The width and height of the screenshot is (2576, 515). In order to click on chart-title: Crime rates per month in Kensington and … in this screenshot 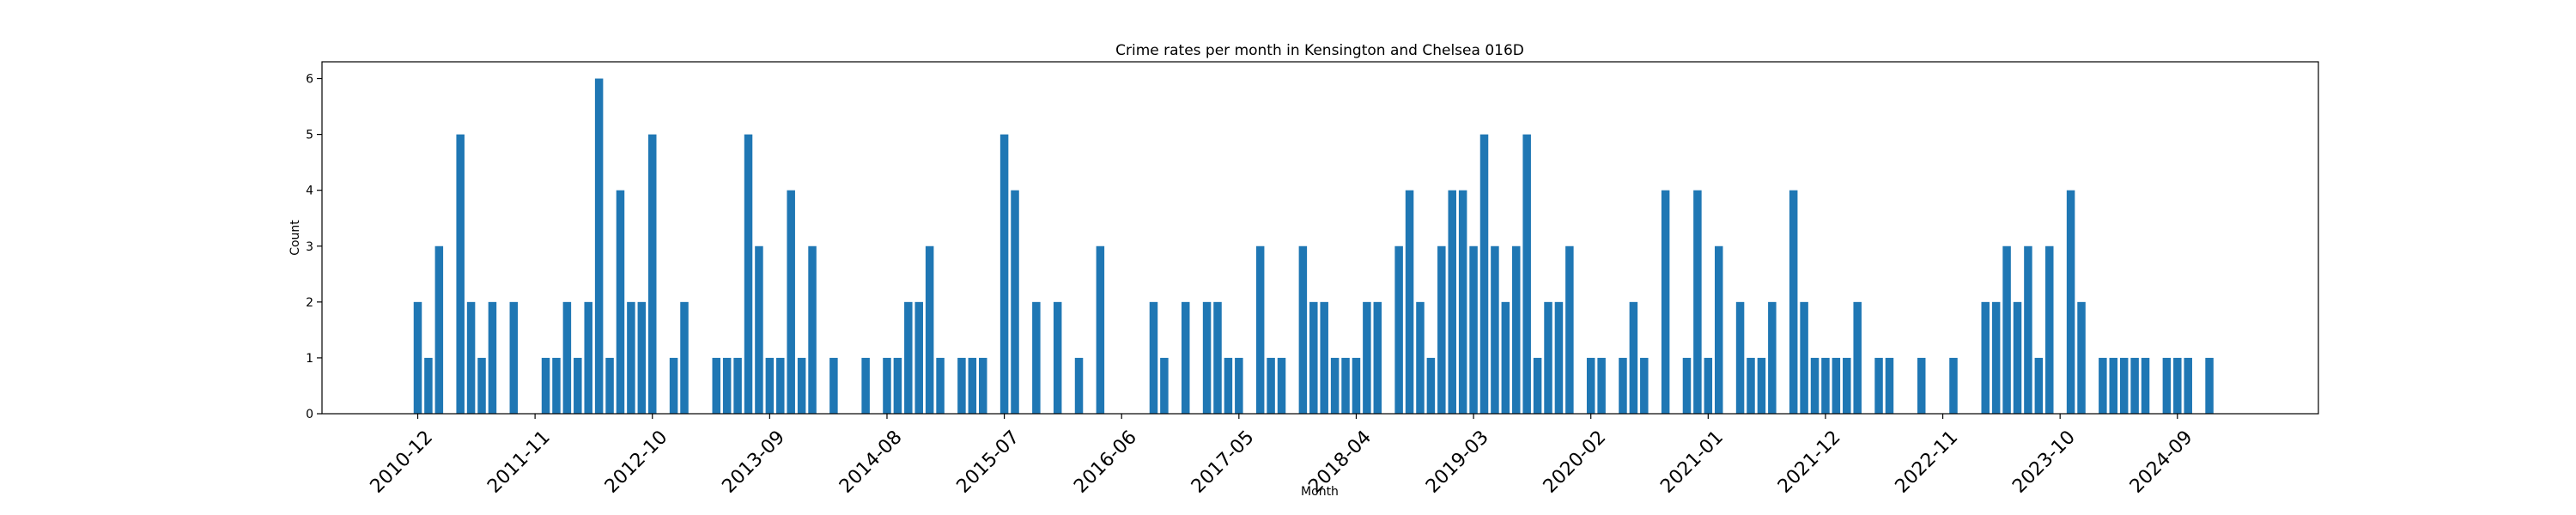, I will do `click(1319, 50)`.